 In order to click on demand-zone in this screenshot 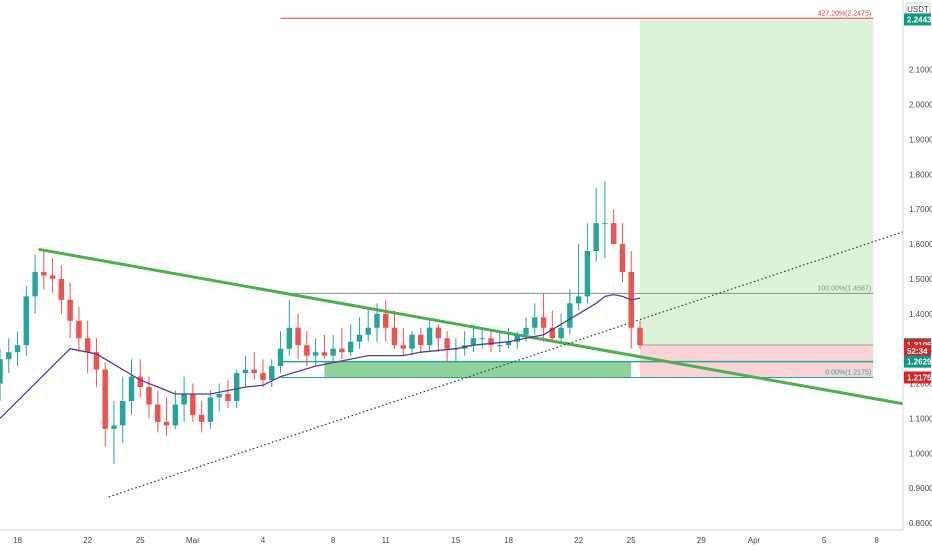, I will do `click(478, 369)`.